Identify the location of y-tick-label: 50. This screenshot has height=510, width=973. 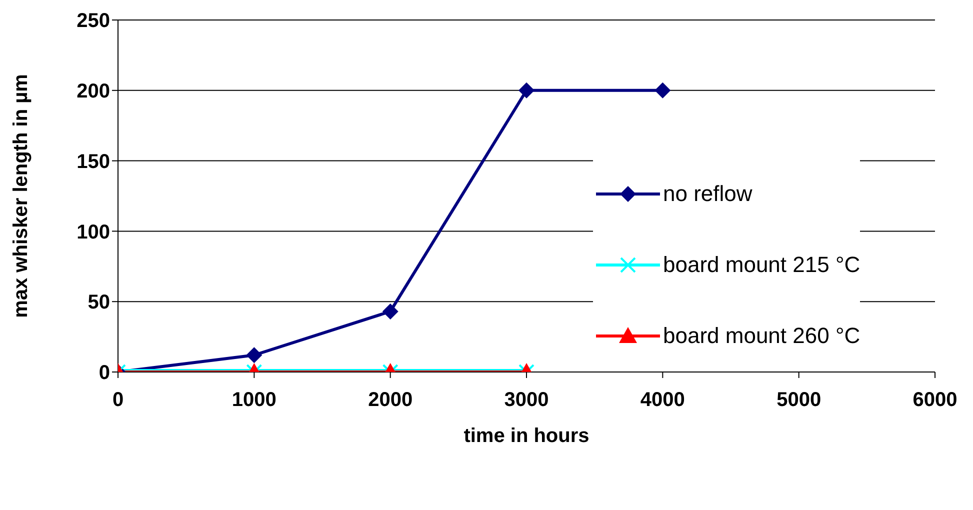
(99, 303).